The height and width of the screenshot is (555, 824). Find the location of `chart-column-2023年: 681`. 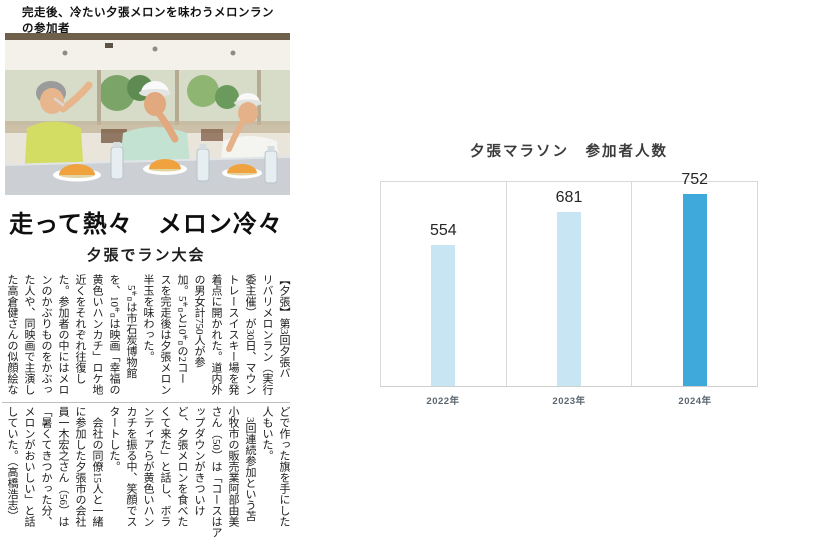

chart-column-2023年: 681 is located at coordinates (568, 284).